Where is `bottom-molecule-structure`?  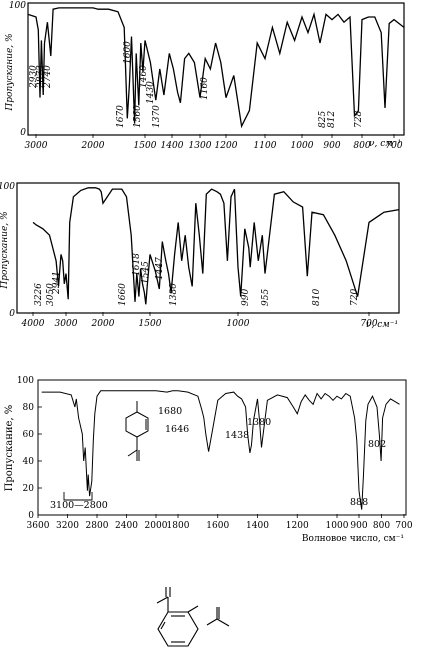
bottom-molecule-structure is located at coordinates (193, 617).